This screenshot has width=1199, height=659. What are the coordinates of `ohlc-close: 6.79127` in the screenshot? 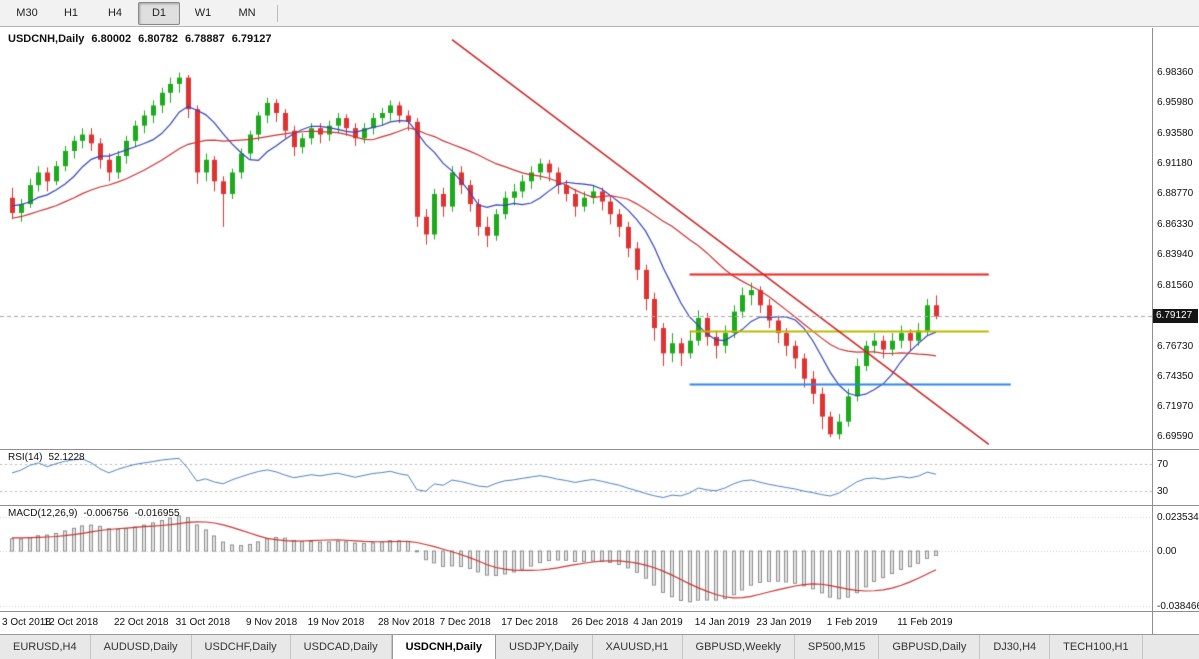 It's located at (251, 39).